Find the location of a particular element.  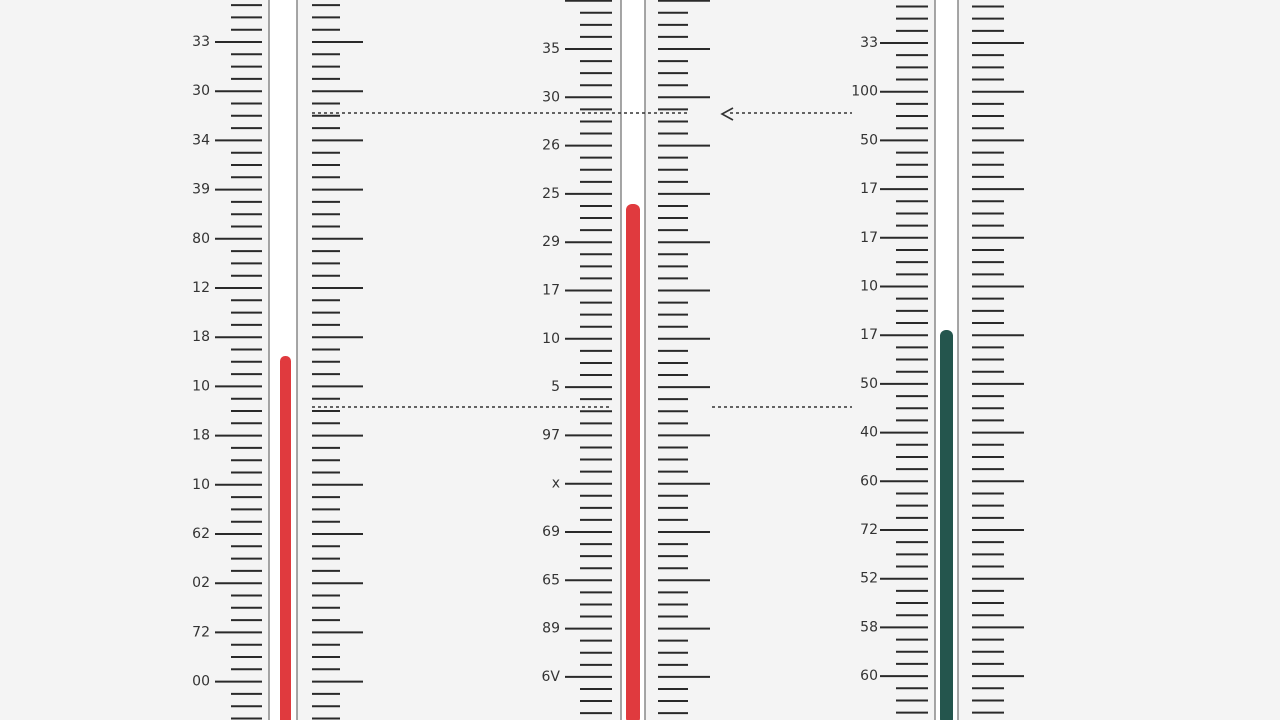

scale-label: 39 is located at coordinates (201, 190).